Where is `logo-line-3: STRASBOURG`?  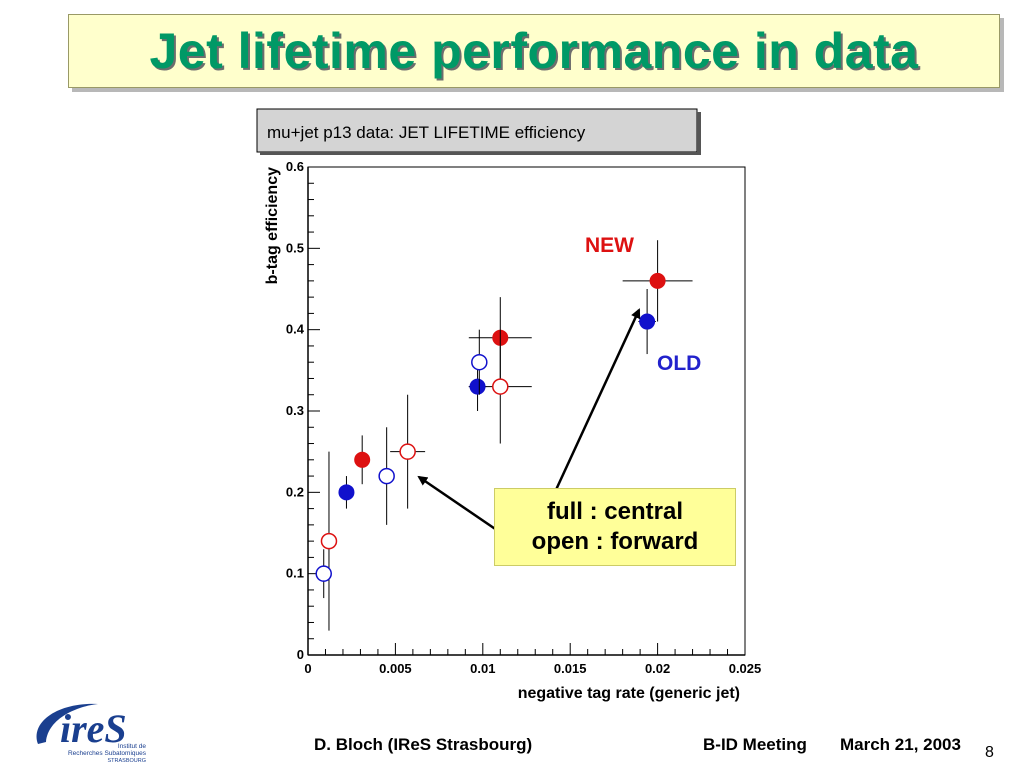
logo-line-3: STRASBOURG is located at coordinates (126, 761).